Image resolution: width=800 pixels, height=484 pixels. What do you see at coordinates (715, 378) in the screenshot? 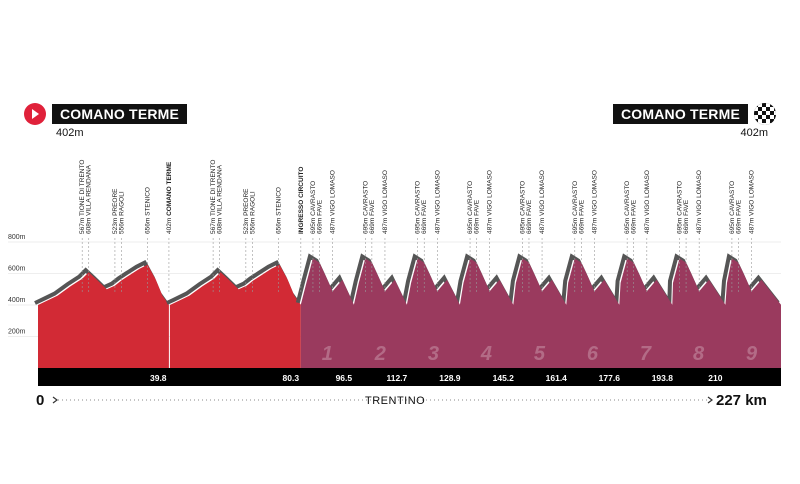
I see `km-marker: 210` at bounding box center [715, 378].